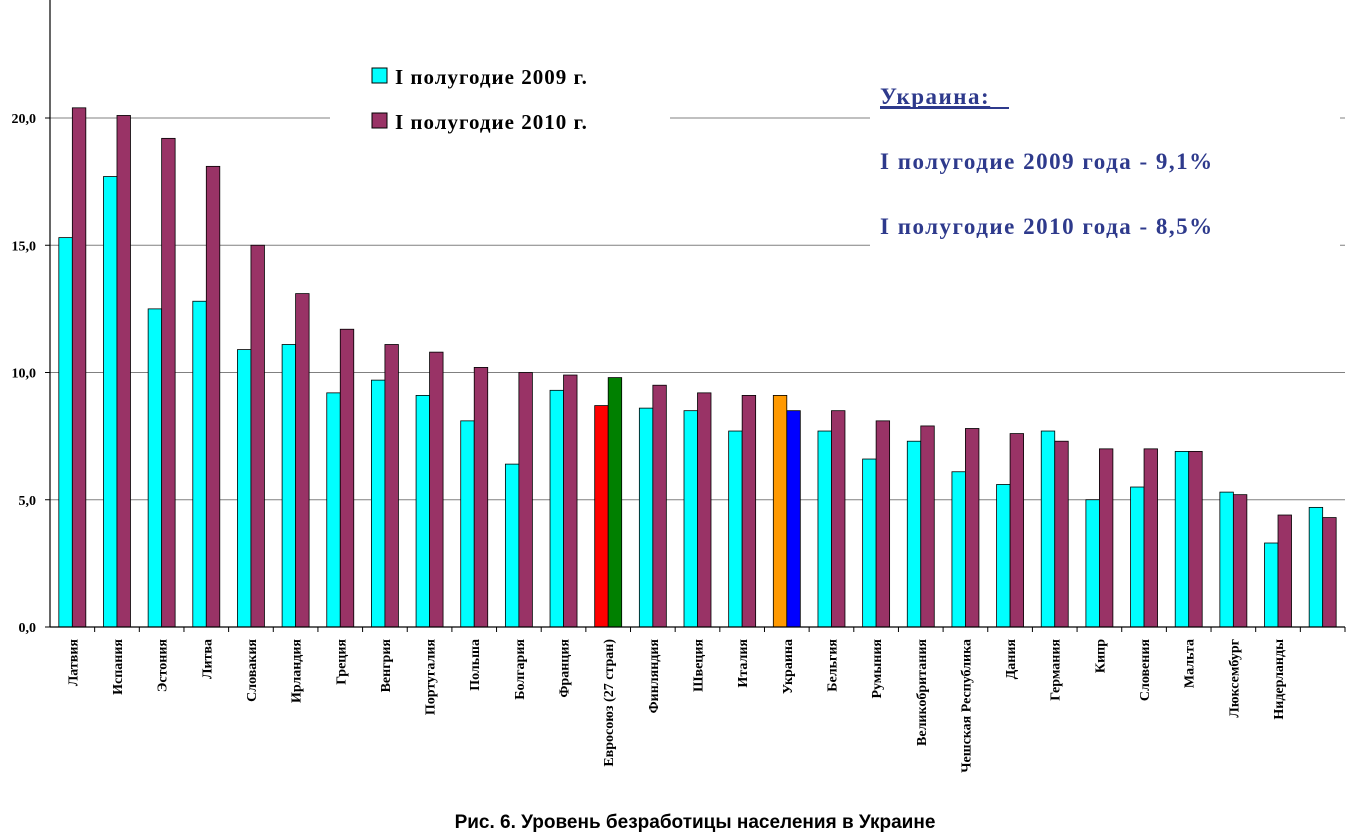  Describe the element at coordinates (386, 666) in the screenshot. I see `category-label: Венгрия` at that location.